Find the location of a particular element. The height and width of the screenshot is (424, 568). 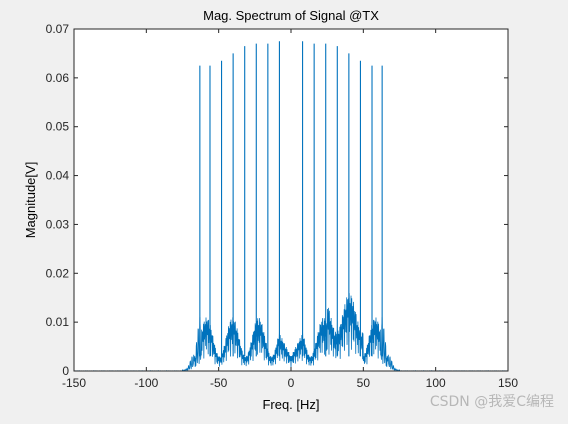

y-tick-label: 0 is located at coordinates (65, 371).